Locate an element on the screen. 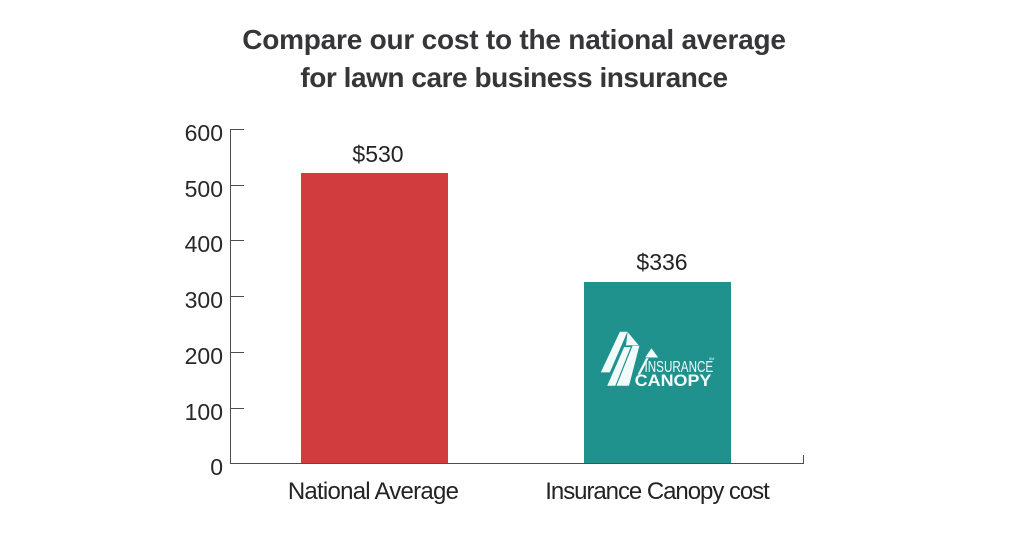 The image size is (1024, 545). svg-text: SM is located at coordinates (712, 358).